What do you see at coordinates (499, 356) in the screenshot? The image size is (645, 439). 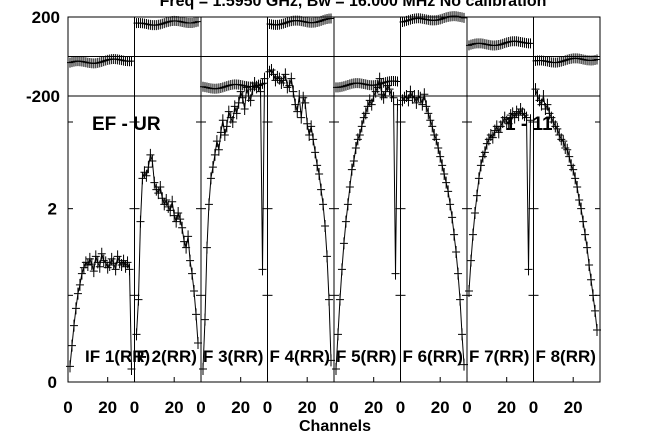 I see `if-label: F 7(RR)` at bounding box center [499, 356].